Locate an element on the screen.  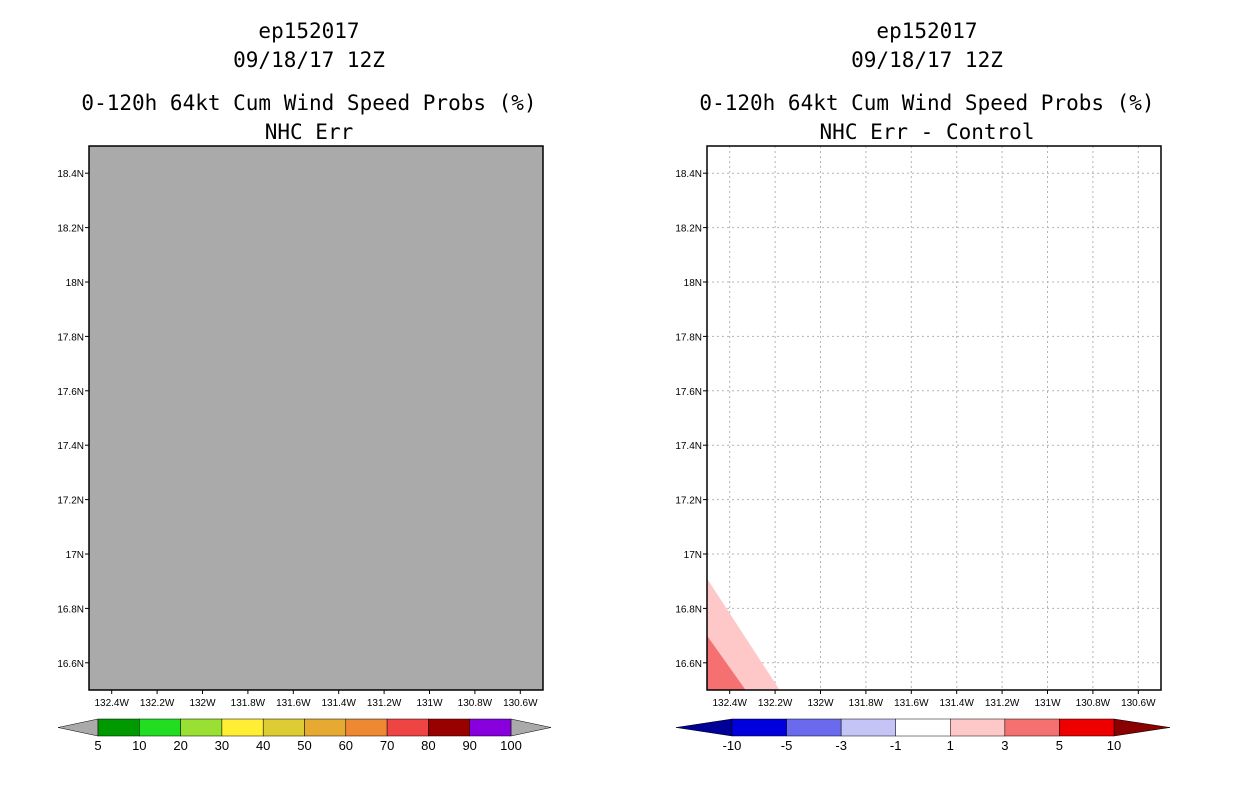
colorbar-label: 70 is located at coordinates (387, 745).